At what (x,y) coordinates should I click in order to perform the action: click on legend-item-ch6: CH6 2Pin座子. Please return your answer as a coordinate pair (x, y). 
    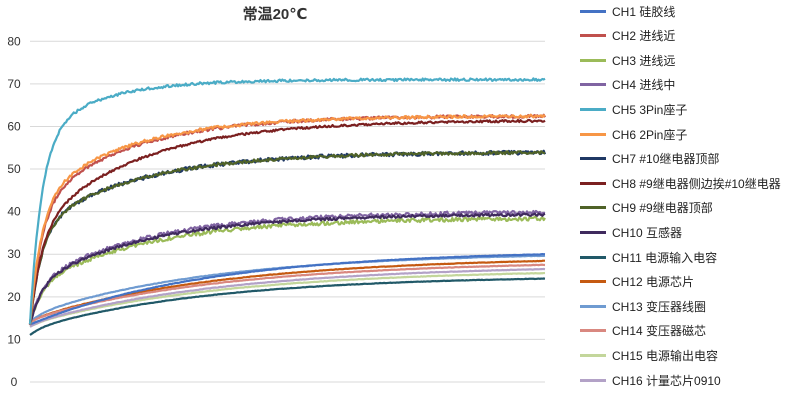
    Looking at the image, I should click on (633, 134).